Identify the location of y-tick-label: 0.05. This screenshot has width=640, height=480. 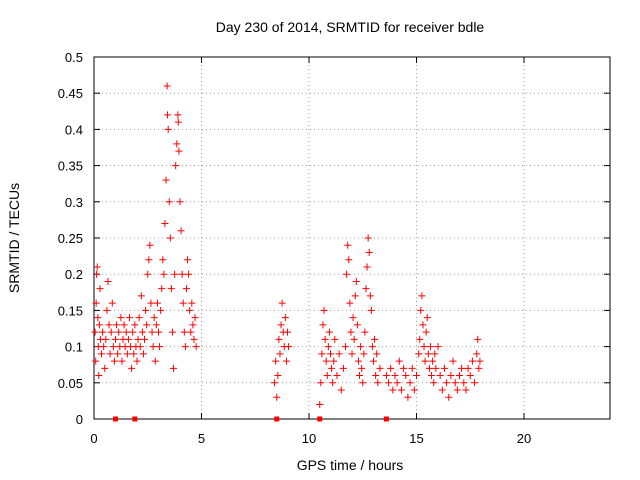
(70, 383).